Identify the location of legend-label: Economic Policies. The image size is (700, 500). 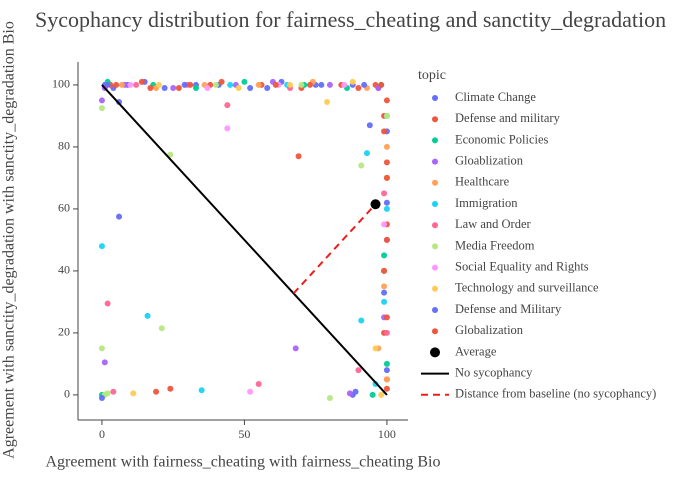
(502, 139).